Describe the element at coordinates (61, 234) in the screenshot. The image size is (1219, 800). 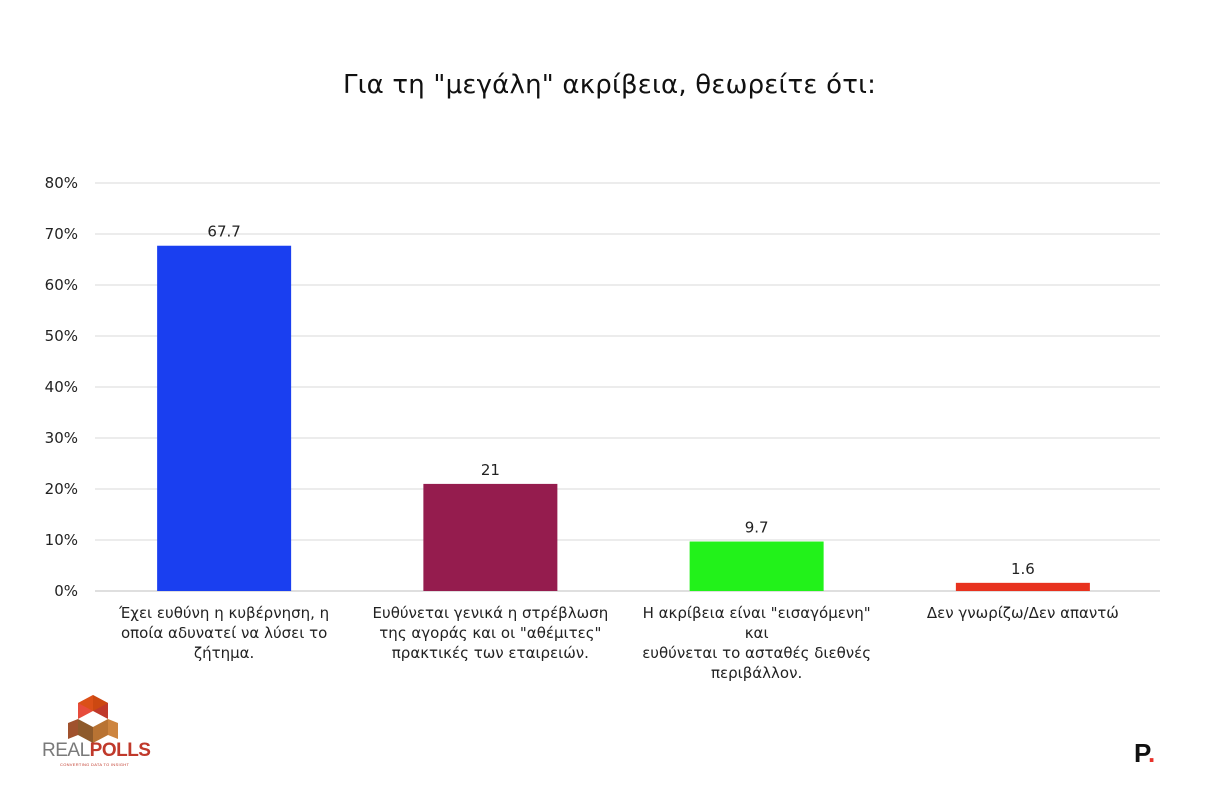
I see `y-tick-label: 70%` at that location.